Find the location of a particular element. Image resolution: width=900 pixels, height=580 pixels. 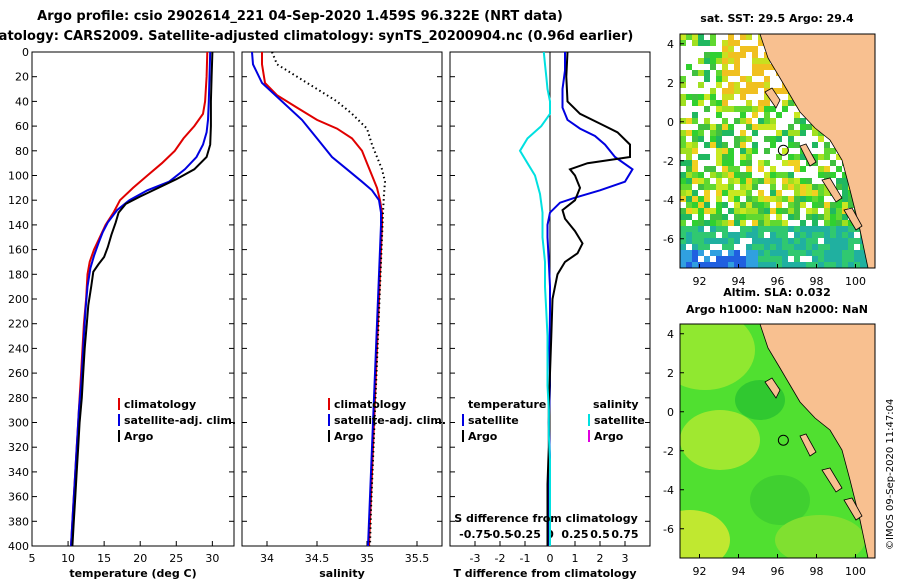

legend-swatch is located at coordinates (329, 436).